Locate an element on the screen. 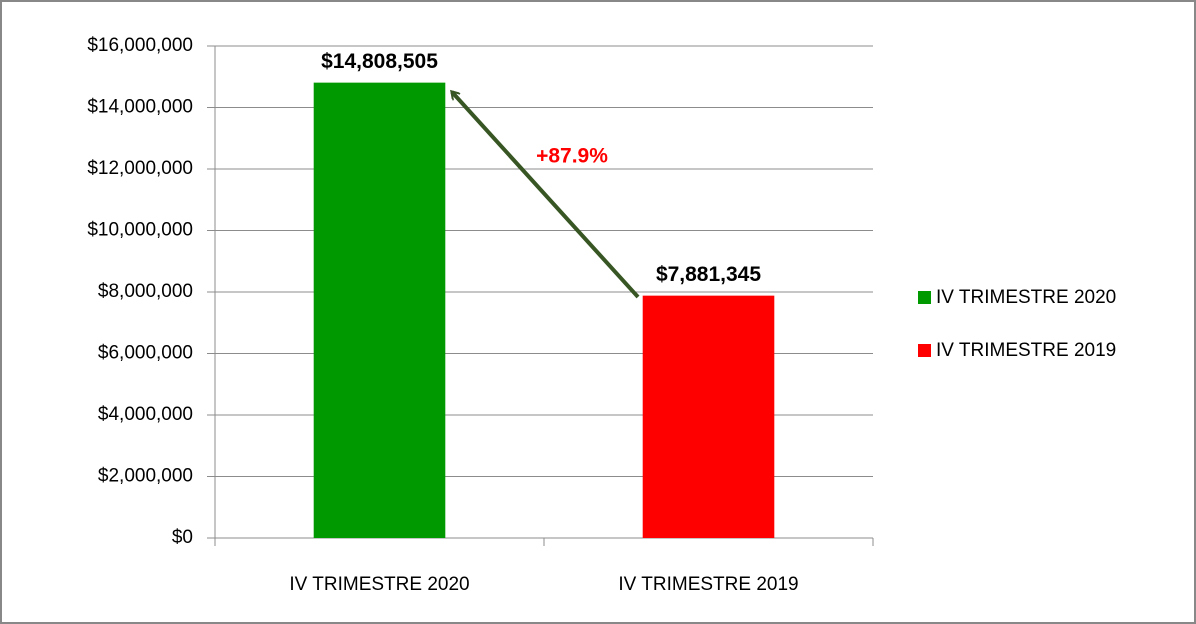  y-tick-label: $6,000,000 is located at coordinates (145, 353).